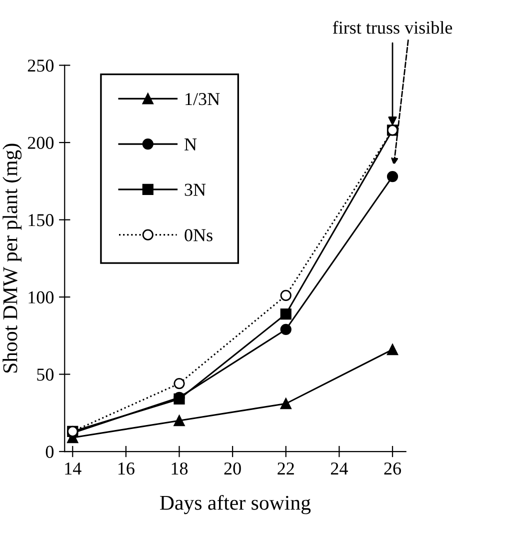 The image size is (517, 544). What do you see at coordinates (45, 374) in the screenshot?
I see `y-tick-label: 50` at bounding box center [45, 374].